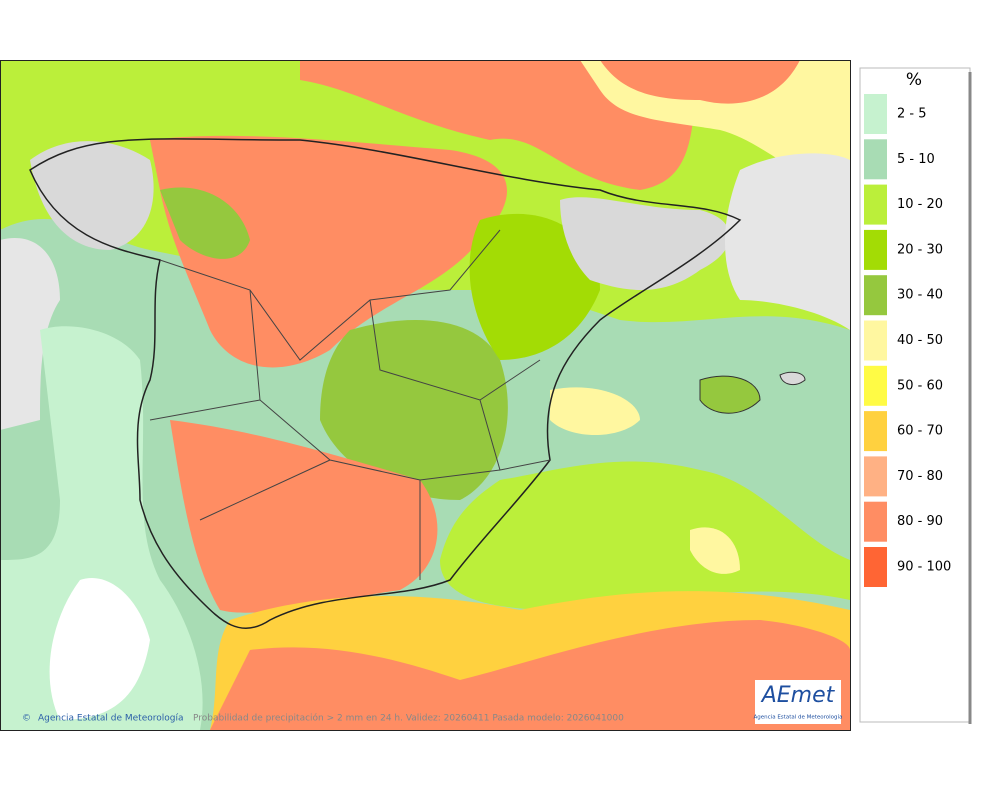  Describe the element at coordinates (924, 567) in the screenshot. I see `legend-label: 90 - 100` at that location.